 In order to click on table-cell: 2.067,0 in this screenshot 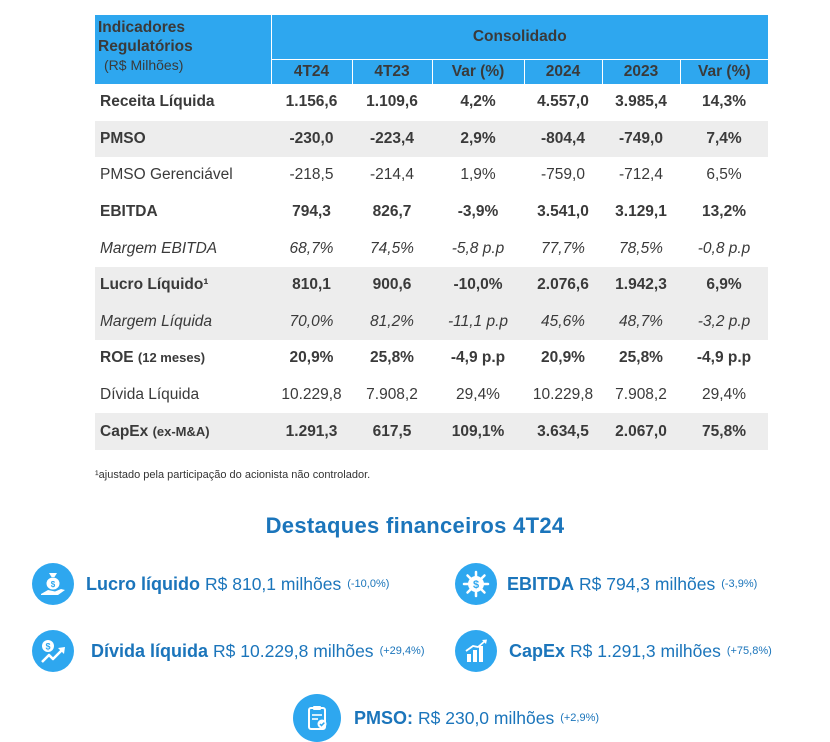, I will do `click(641, 431)`.